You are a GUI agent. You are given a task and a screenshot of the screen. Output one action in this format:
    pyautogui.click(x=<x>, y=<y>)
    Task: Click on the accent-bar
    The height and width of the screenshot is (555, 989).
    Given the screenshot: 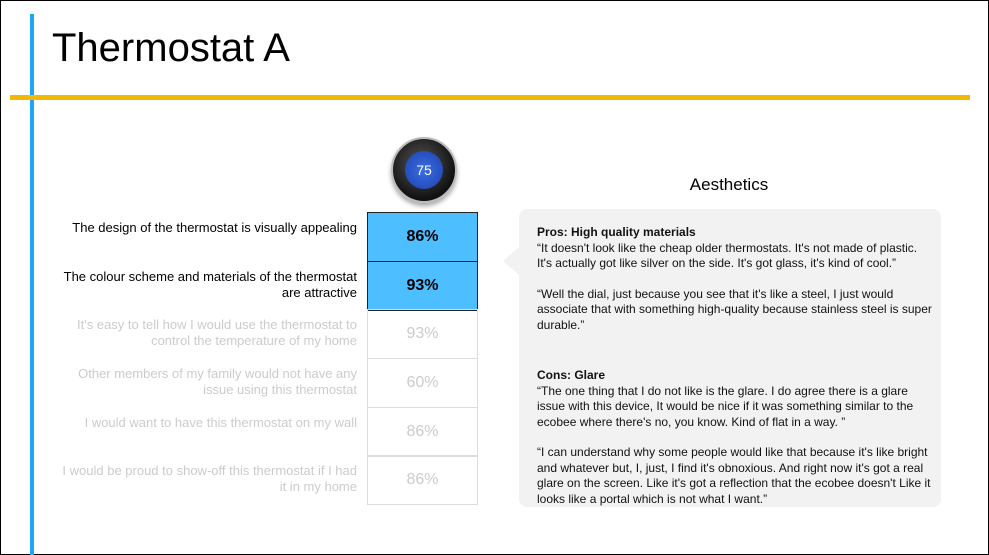 What is the action you would take?
    pyautogui.click(x=32, y=284)
    